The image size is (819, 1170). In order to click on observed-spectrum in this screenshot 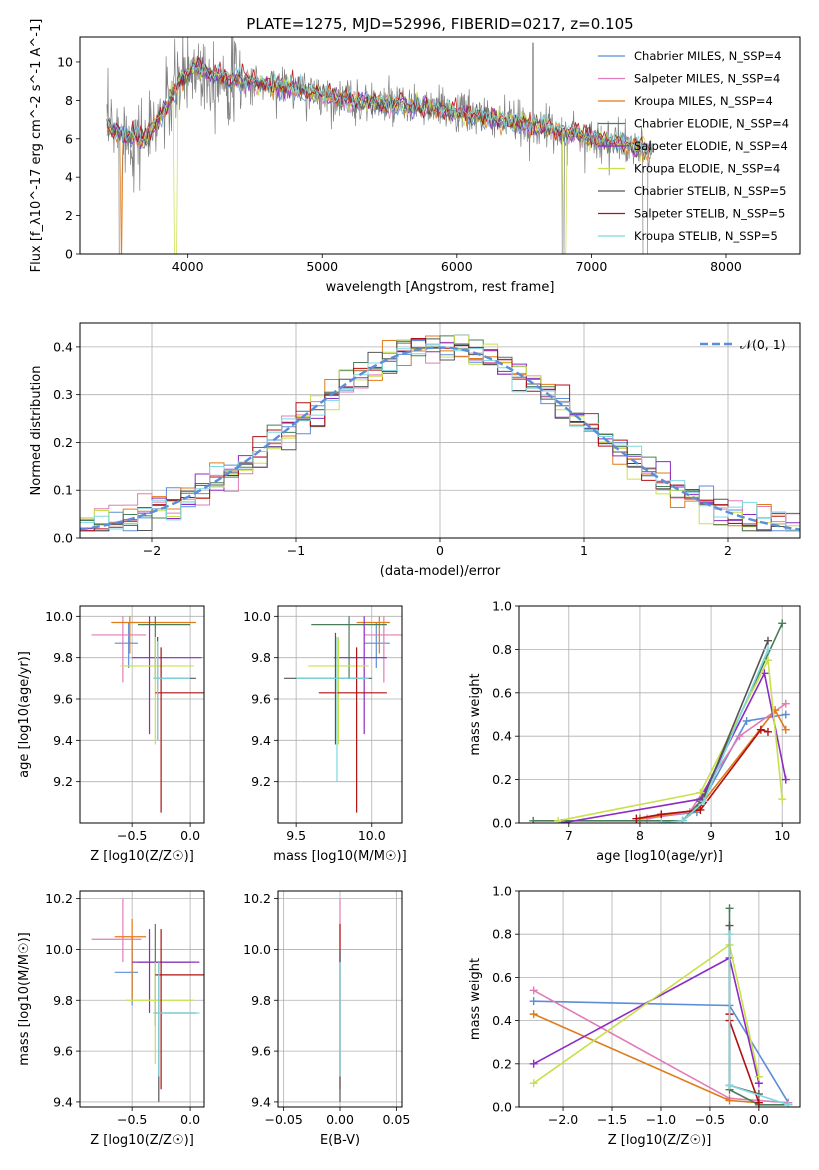, I will do `click(379, 145)`.